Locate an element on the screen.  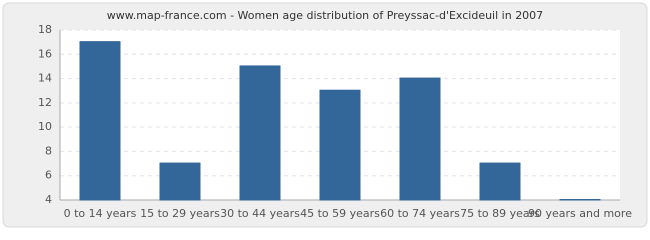
x-tick-label: 60 to 74 years is located at coordinates (420, 213).